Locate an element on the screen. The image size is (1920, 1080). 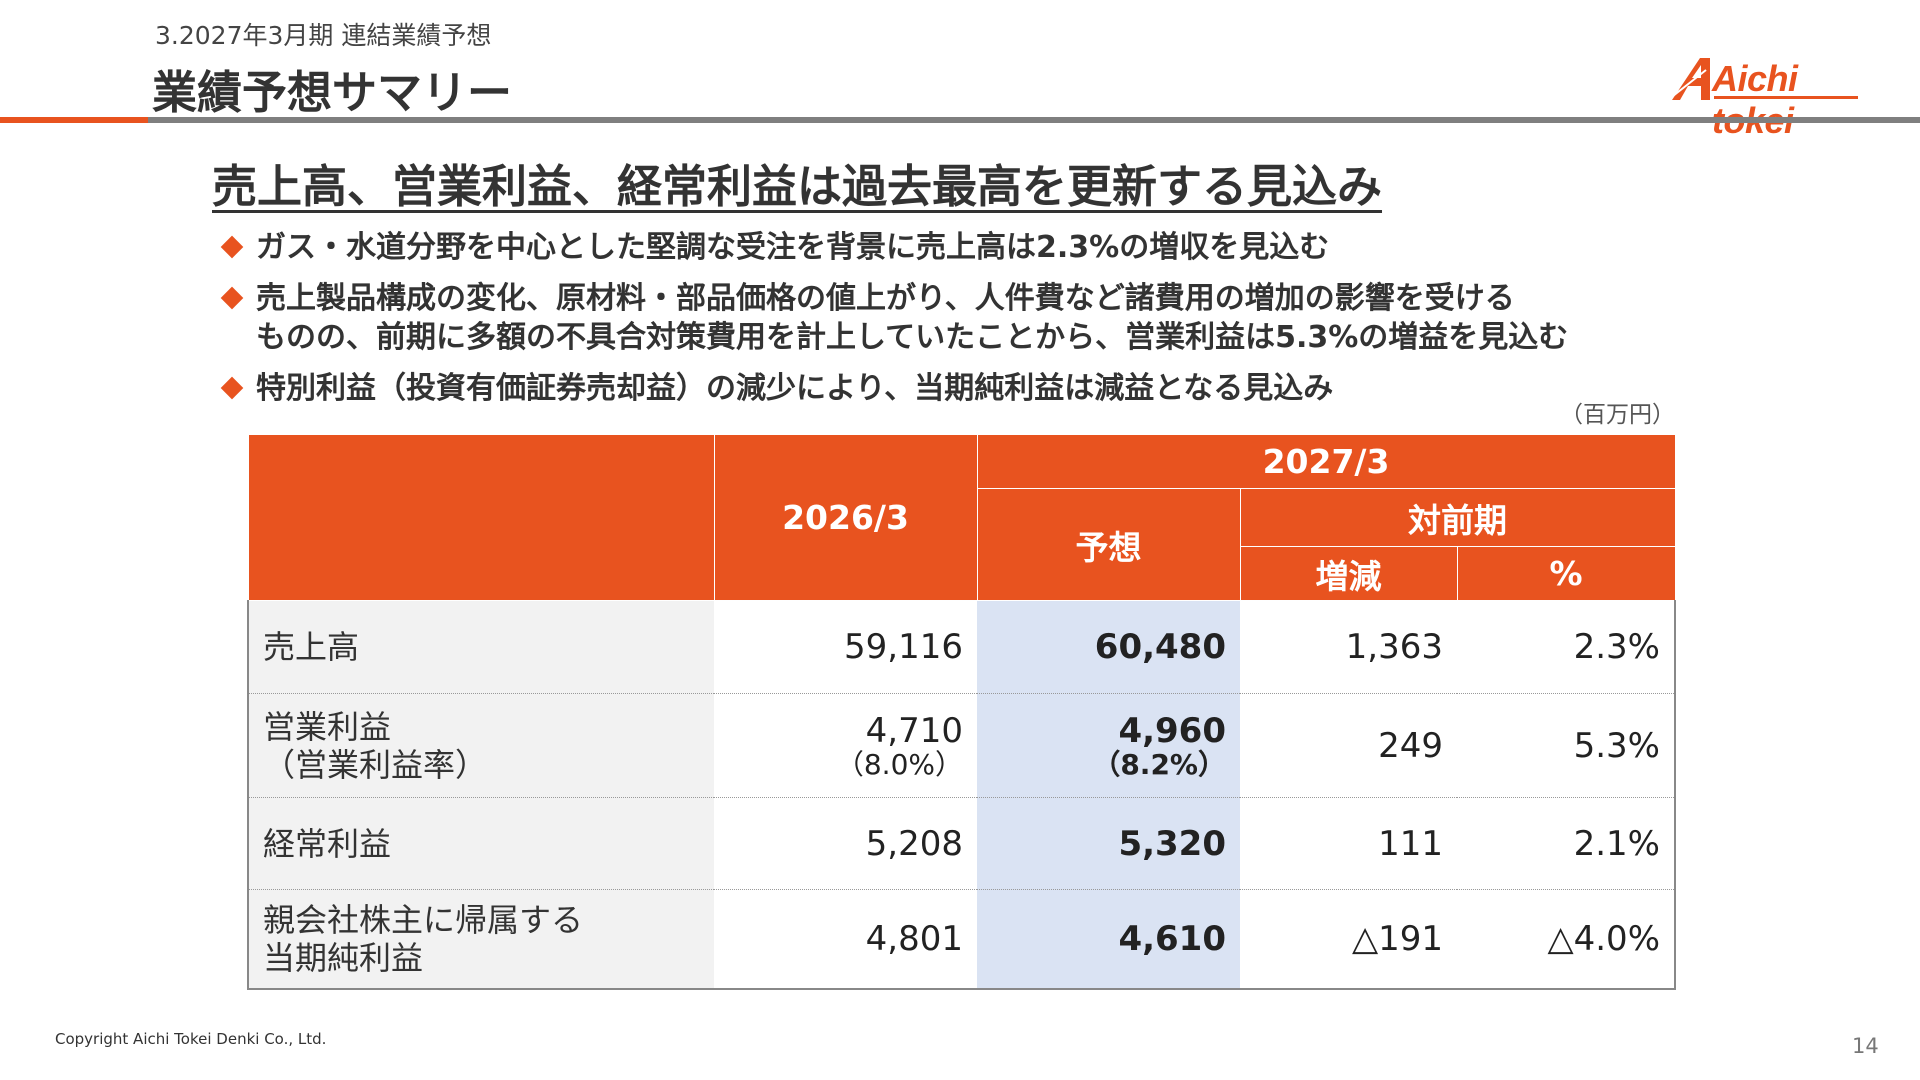
bullet-text: 特別利益（投資有価証券売却益）の減少により、当期純利益は減益となる見込み is located at coordinates (795, 388).